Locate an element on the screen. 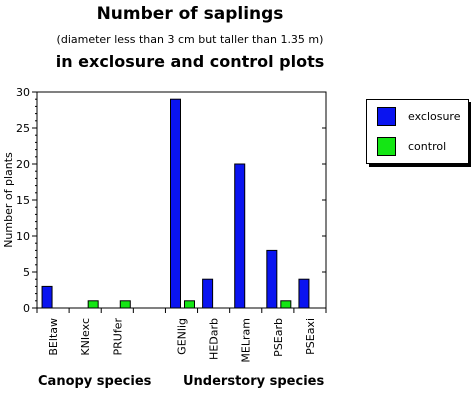 The height and width of the screenshot is (401, 471). chart-title-second-line: in exclosure and control plots is located at coordinates (190, 61).